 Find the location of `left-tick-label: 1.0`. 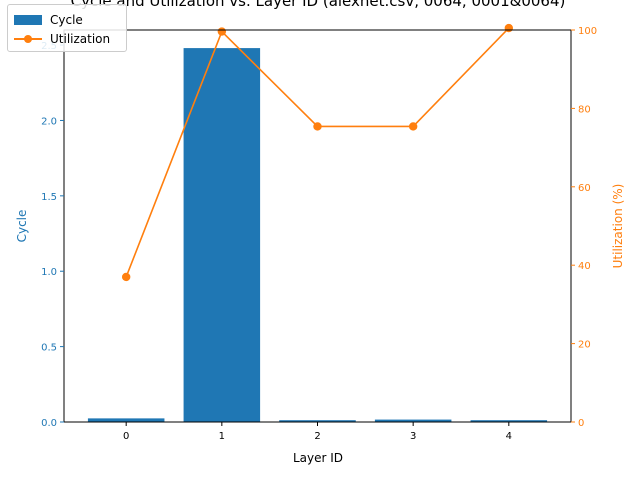

left-tick-label: 1.0 is located at coordinates (49, 272).